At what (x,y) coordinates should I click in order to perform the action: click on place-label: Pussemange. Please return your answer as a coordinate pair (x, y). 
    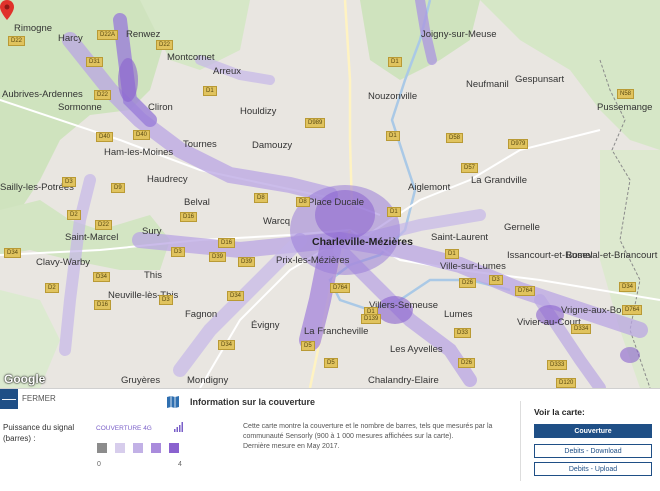
    Looking at the image, I should click on (625, 107).